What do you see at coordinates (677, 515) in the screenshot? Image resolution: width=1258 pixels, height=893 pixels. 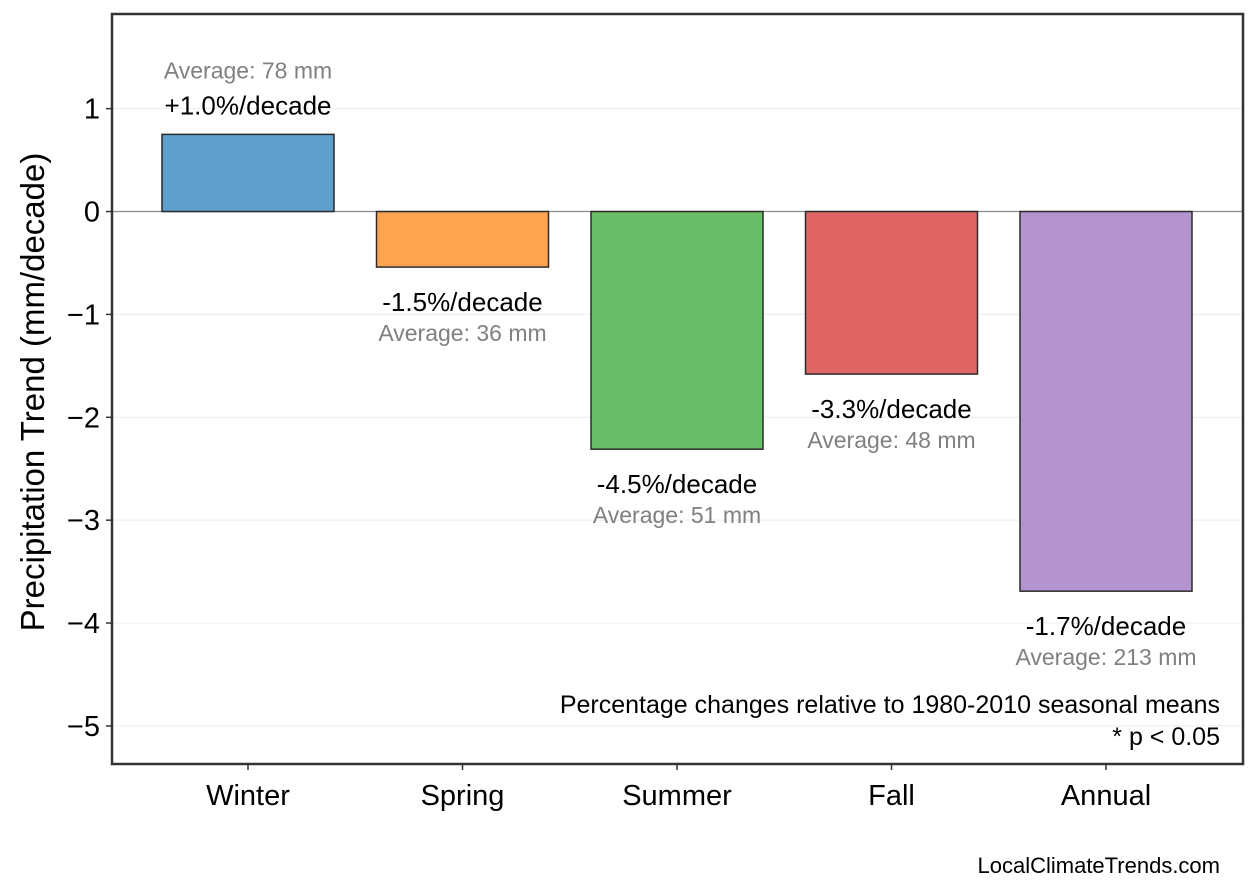 I see `average-label: Average: 51 mm` at bounding box center [677, 515].